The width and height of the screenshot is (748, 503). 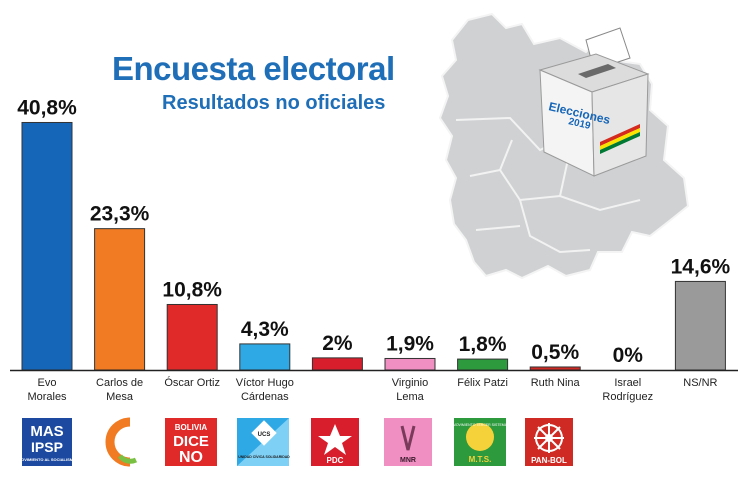 What do you see at coordinates (549, 460) in the screenshot?
I see `logo-panbol-text: PAN-BOL` at bounding box center [549, 460].